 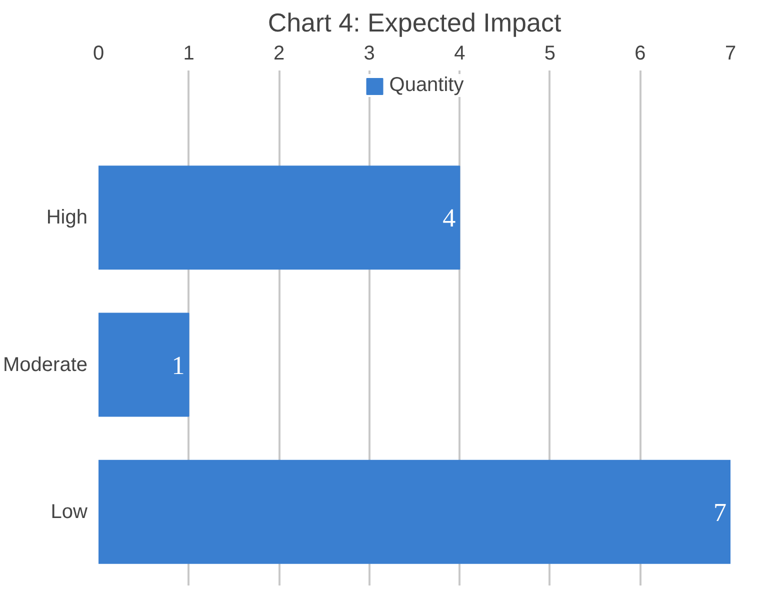 I want to click on x-tick-label: 1, so click(x=188, y=53).